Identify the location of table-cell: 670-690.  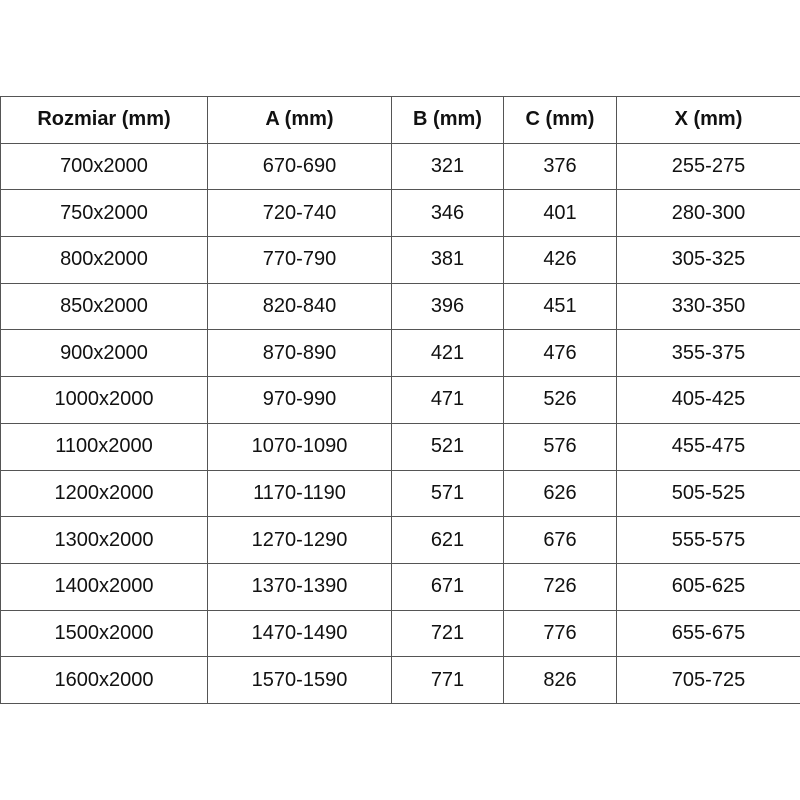
(299, 166).